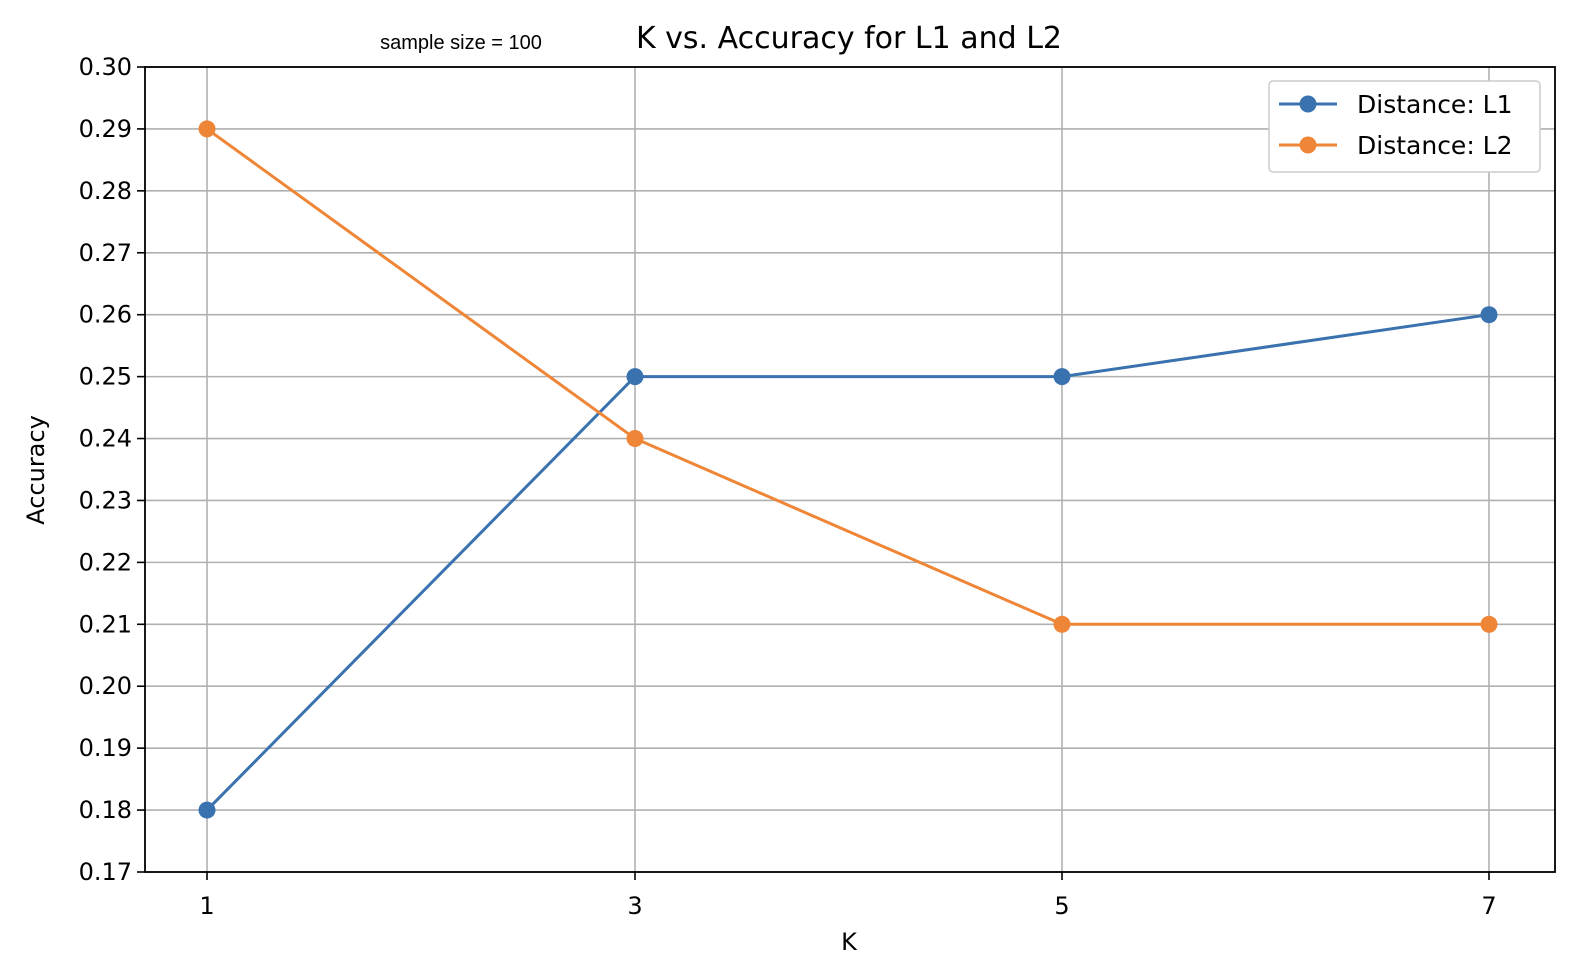 The height and width of the screenshot is (976, 1578). I want to click on chart-subtitle: sample size = 100, so click(461, 43).